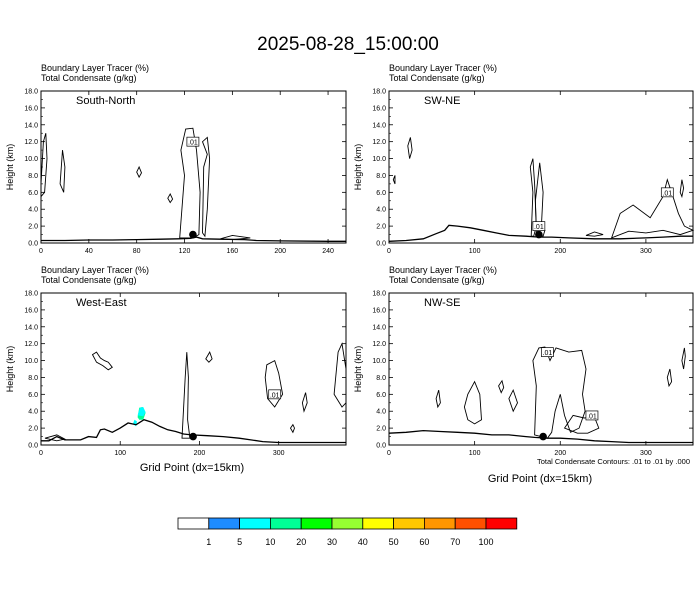  I want to click on panel-header-tracer: Boundary Layer Tracer (%), so click(95, 270).